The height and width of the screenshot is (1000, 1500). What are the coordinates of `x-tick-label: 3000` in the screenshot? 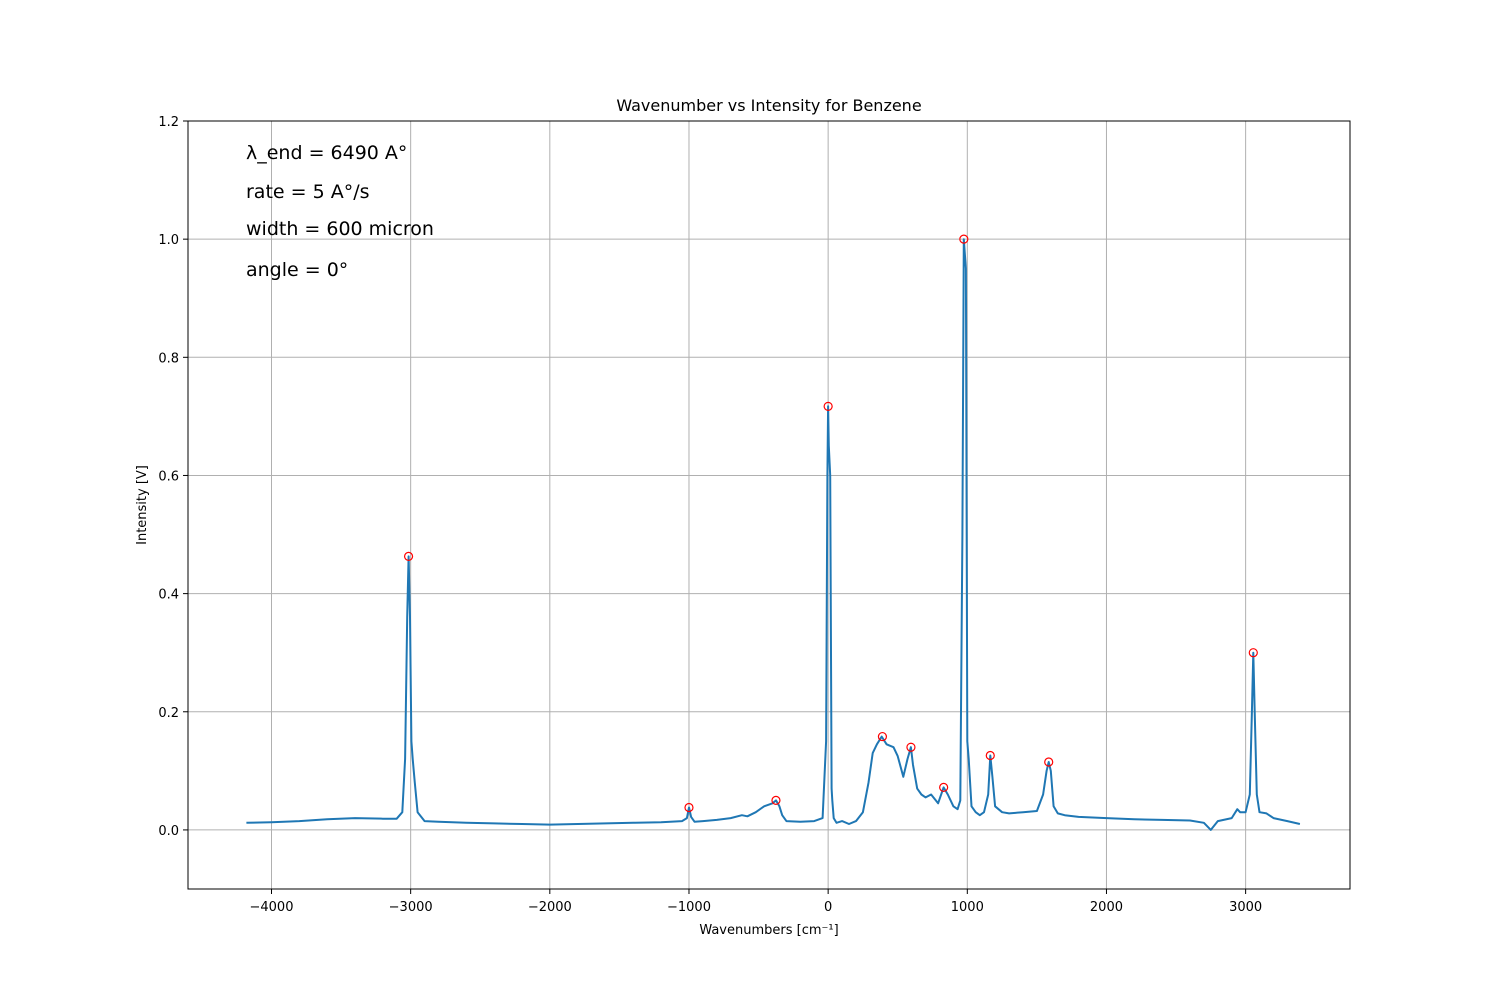 It's located at (1245, 907).